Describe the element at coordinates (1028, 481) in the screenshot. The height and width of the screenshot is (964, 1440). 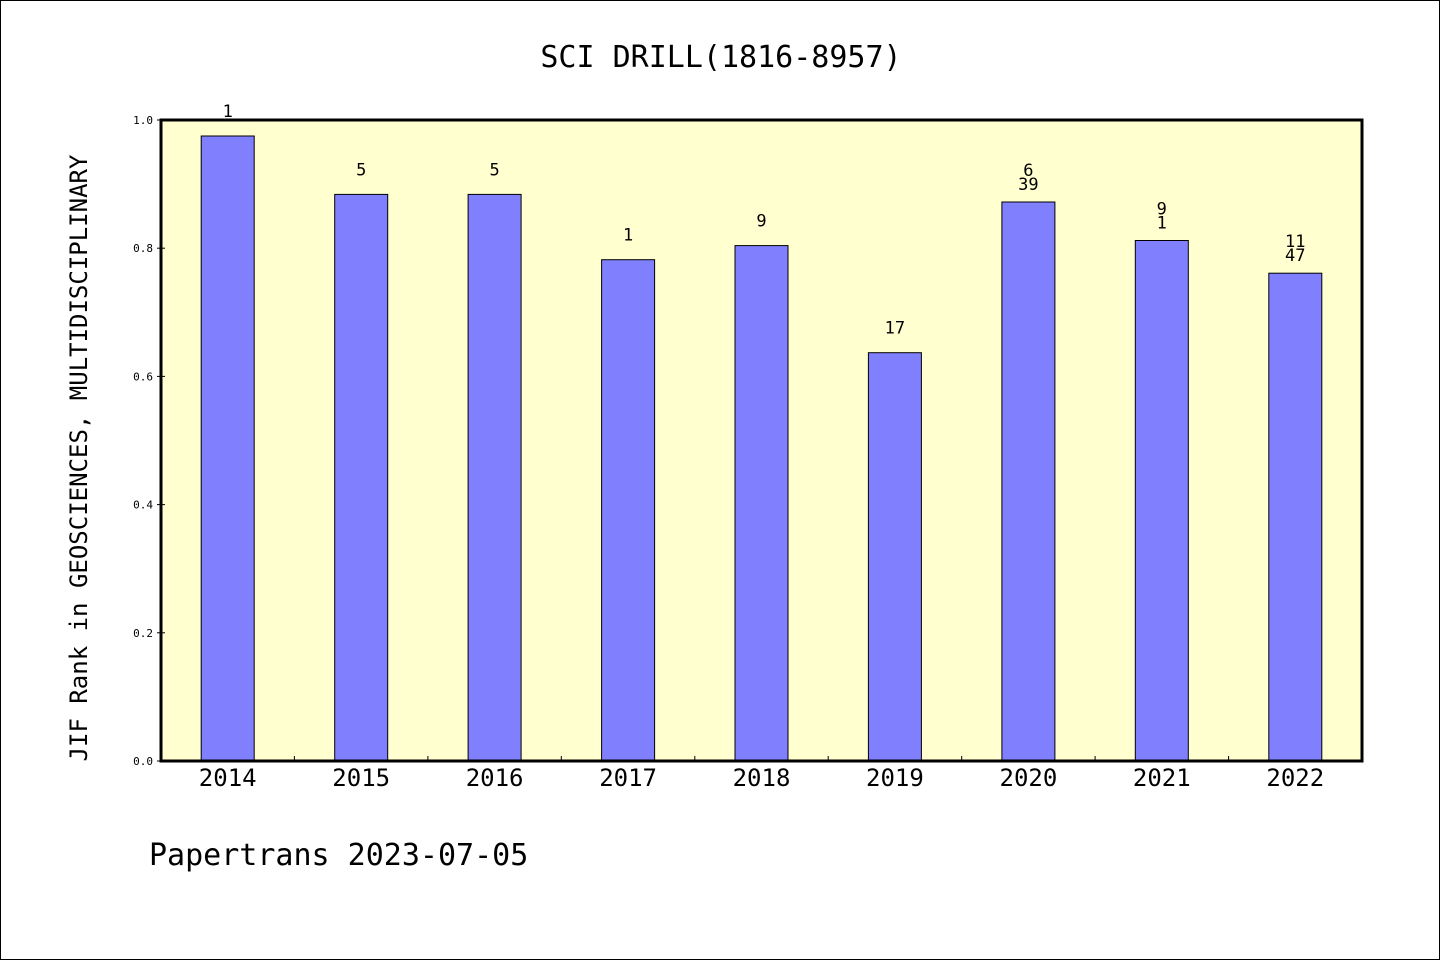
I see `bar-2020` at that location.